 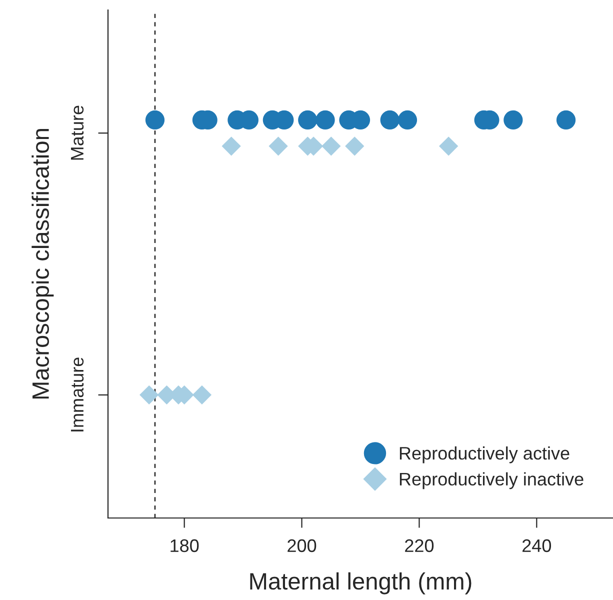 What do you see at coordinates (492, 481) in the screenshot?
I see `legend-label: Reproductively inactive` at bounding box center [492, 481].